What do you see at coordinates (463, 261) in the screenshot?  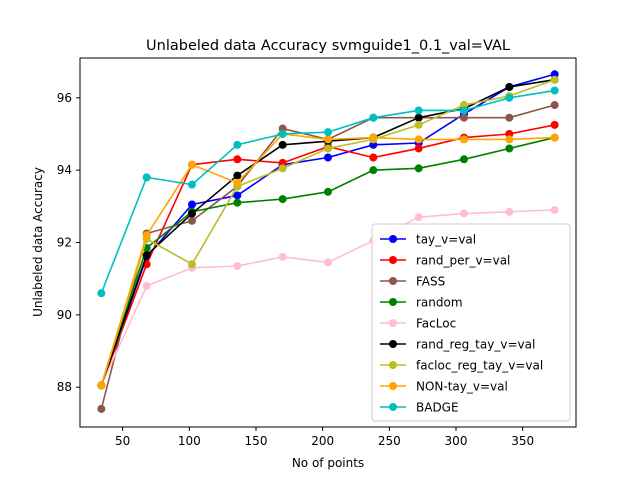 I see `legend-label: rand_per_v=val` at bounding box center [463, 261].